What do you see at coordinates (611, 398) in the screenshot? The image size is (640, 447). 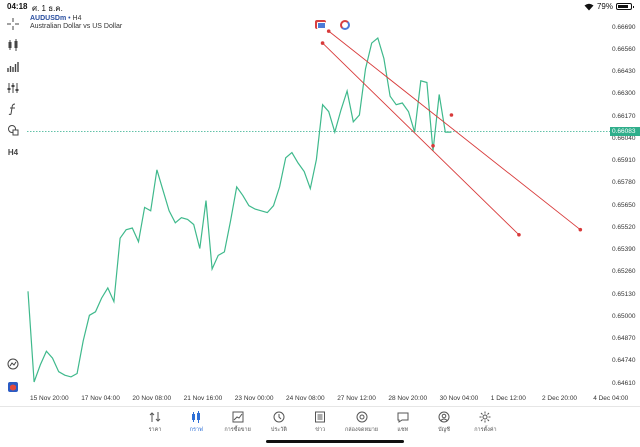 I see `time-tick-label: 4 Dec 04:00` at bounding box center [611, 398].